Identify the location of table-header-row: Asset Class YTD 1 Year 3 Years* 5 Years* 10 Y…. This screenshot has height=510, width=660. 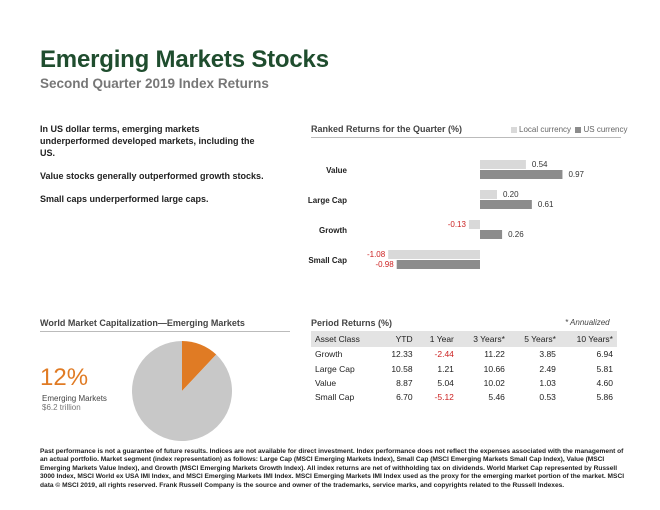
(464, 339).